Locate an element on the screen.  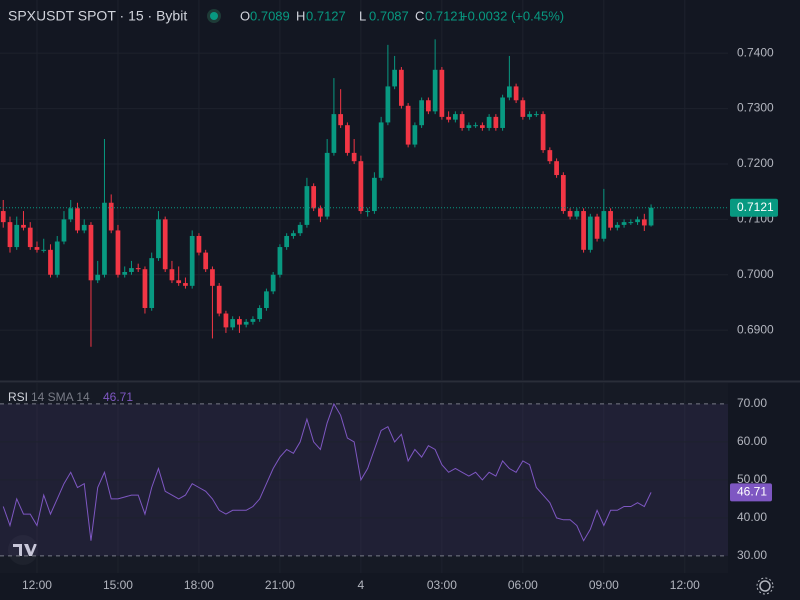
ohlc-value: 0.7087 is located at coordinates (389, 15).